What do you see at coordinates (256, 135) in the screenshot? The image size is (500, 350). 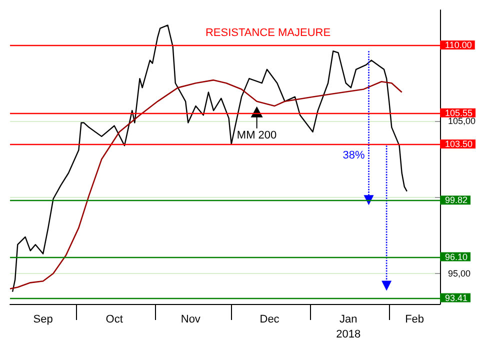 I see `annotation: MM 200` at bounding box center [256, 135].